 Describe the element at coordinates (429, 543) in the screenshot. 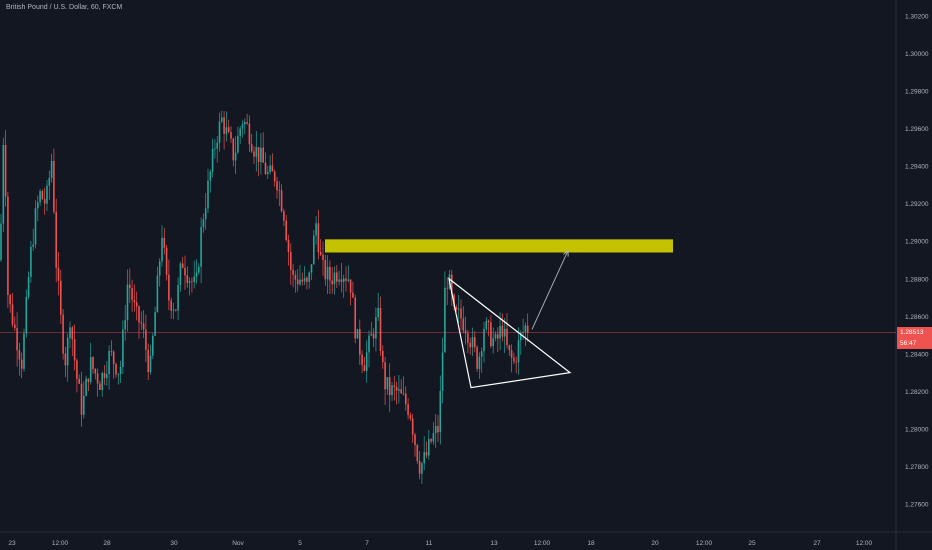

I see `x-tick-label: 11` at that location.